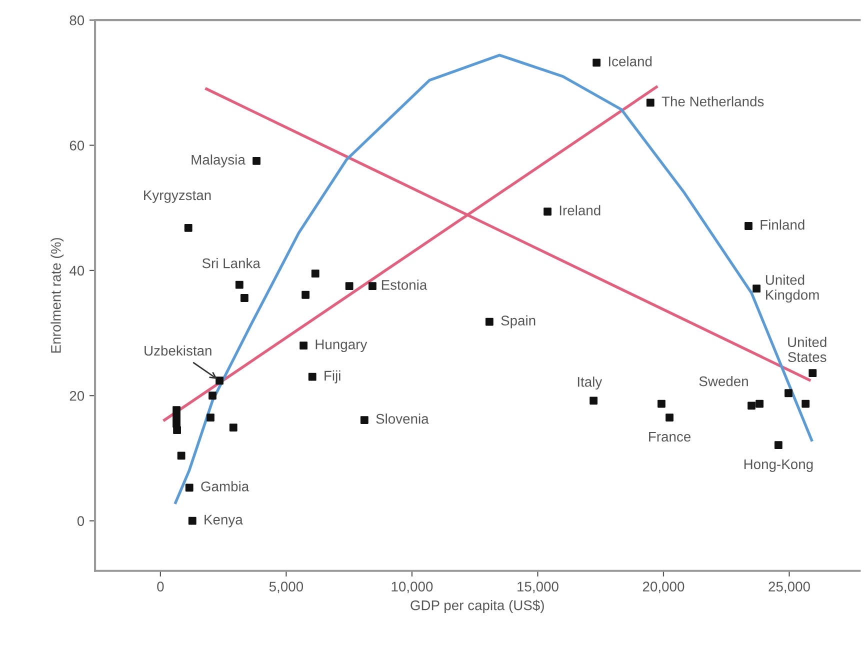 Image resolution: width=864 pixels, height=648 pixels. What do you see at coordinates (789, 588) in the screenshot?
I see `x-tick-label: 25,000` at bounding box center [789, 588].